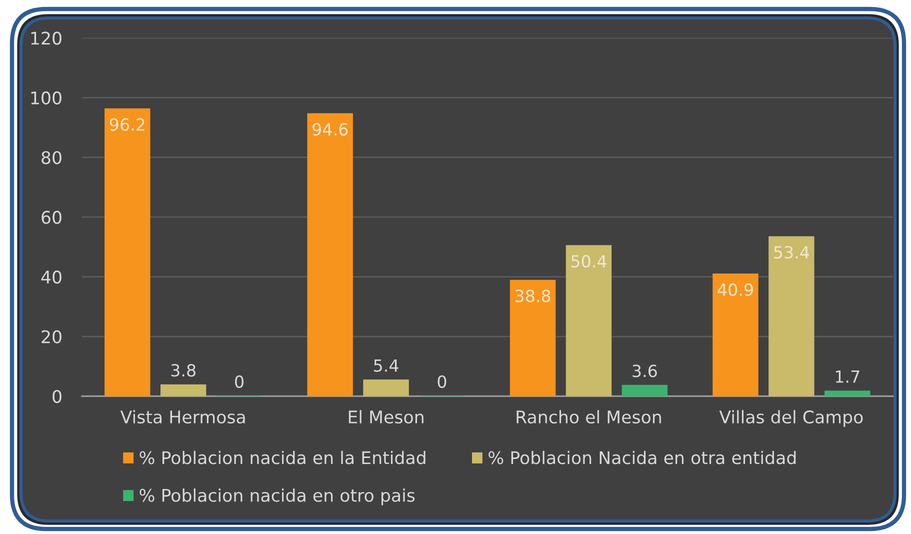 The width and height of the screenshot is (911, 534). Describe the element at coordinates (330, 129) in the screenshot. I see `data-label: 94.6` at that location.